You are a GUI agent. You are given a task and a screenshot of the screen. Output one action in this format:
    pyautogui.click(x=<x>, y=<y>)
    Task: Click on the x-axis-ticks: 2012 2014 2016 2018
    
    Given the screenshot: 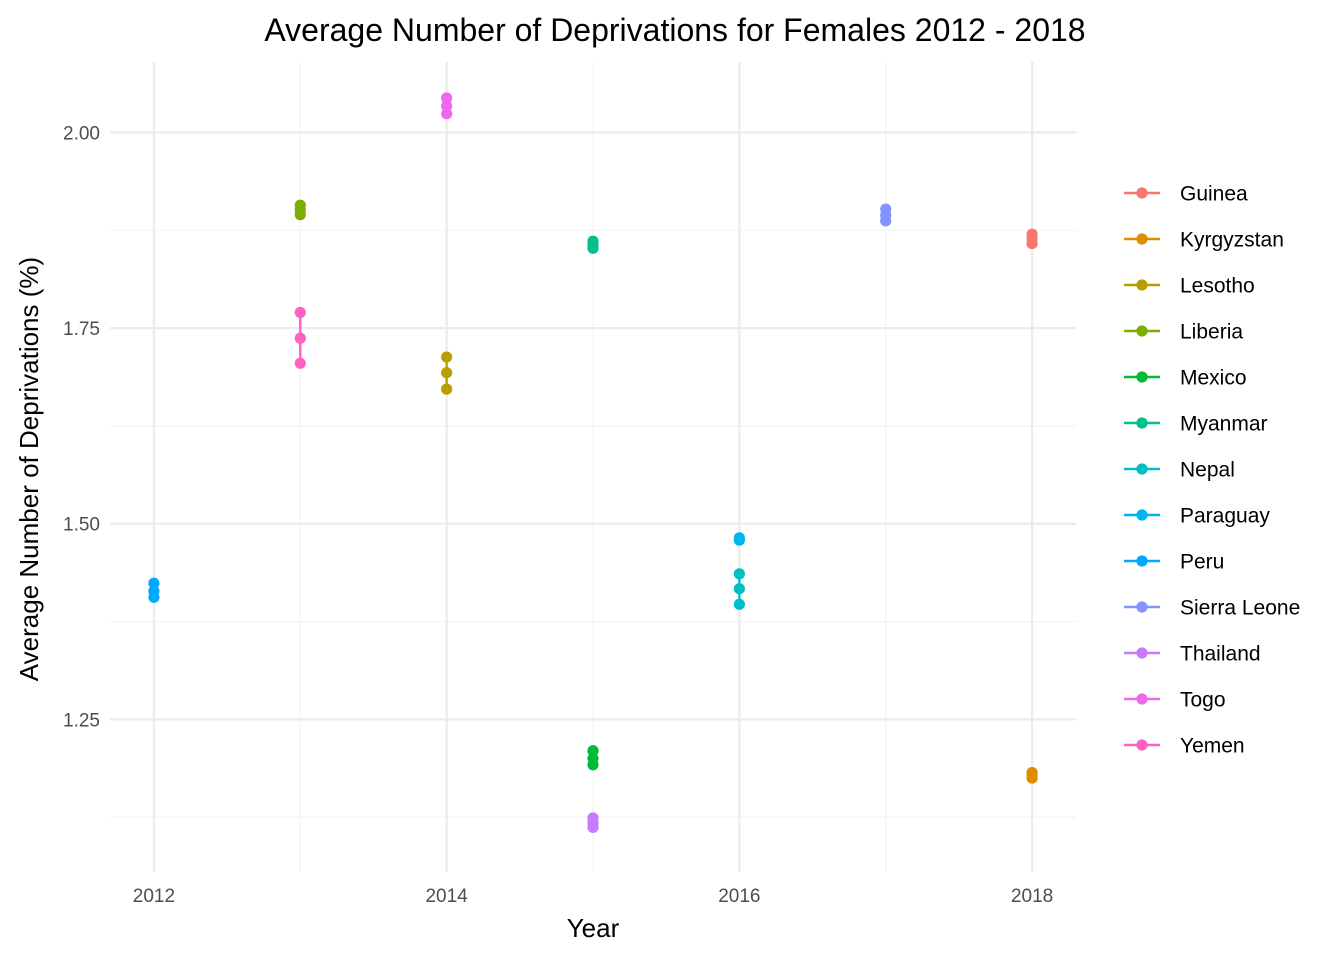 What is the action you would take?
    pyautogui.click(x=593, y=896)
    